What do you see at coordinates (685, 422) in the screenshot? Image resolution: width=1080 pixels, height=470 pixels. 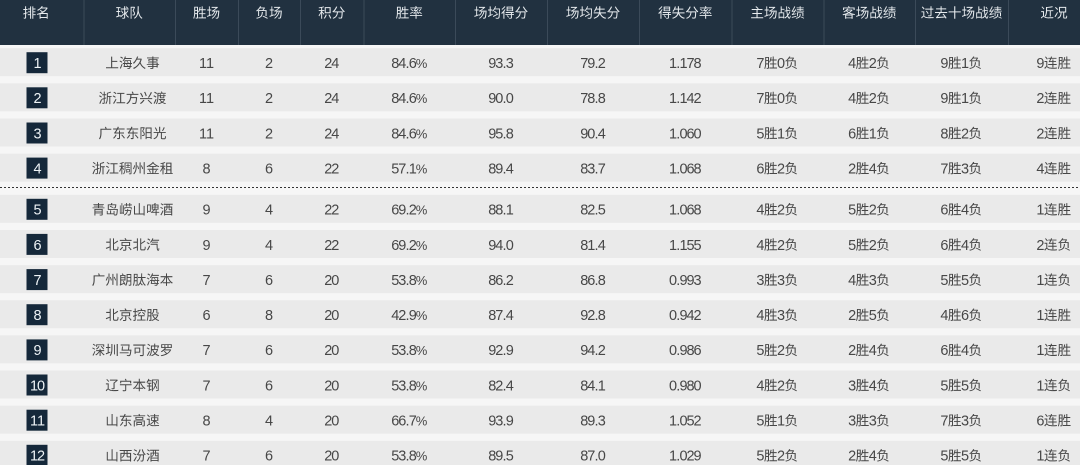 I see `svg-text: 1.052` at bounding box center [685, 422].